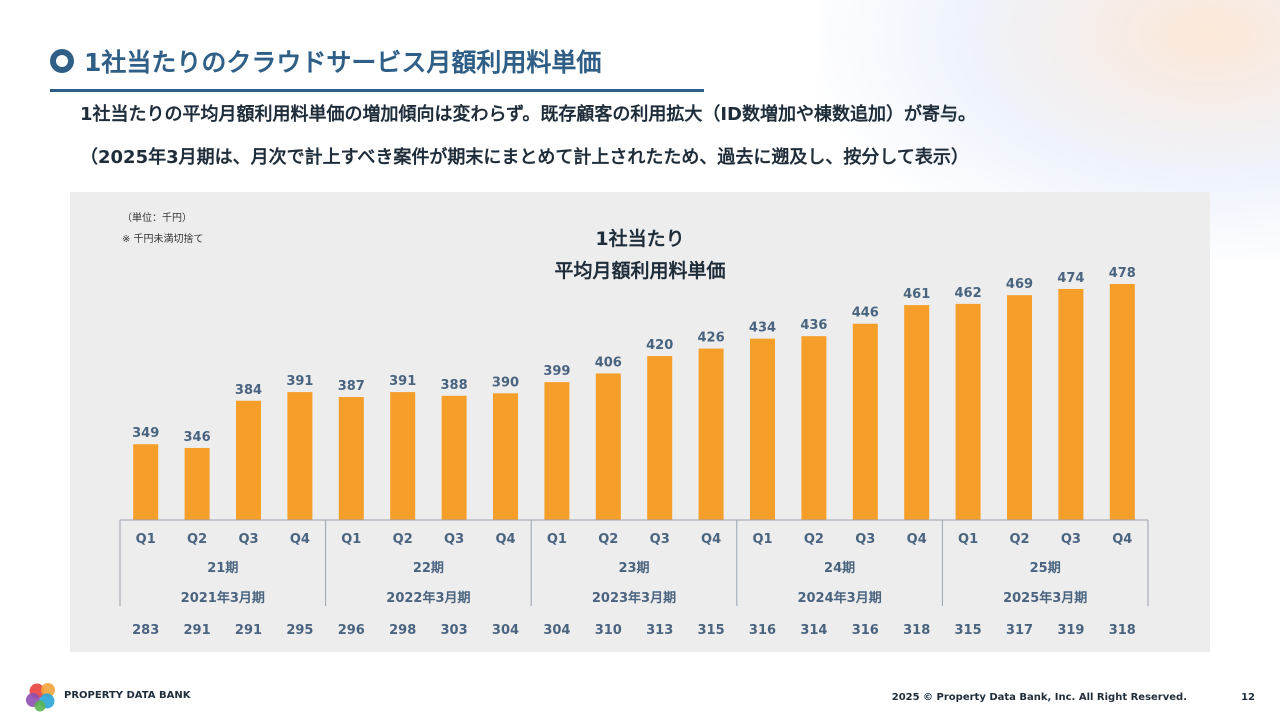  What do you see at coordinates (762, 328) in the screenshot?
I see `bar-value-label: 434` at bounding box center [762, 328].